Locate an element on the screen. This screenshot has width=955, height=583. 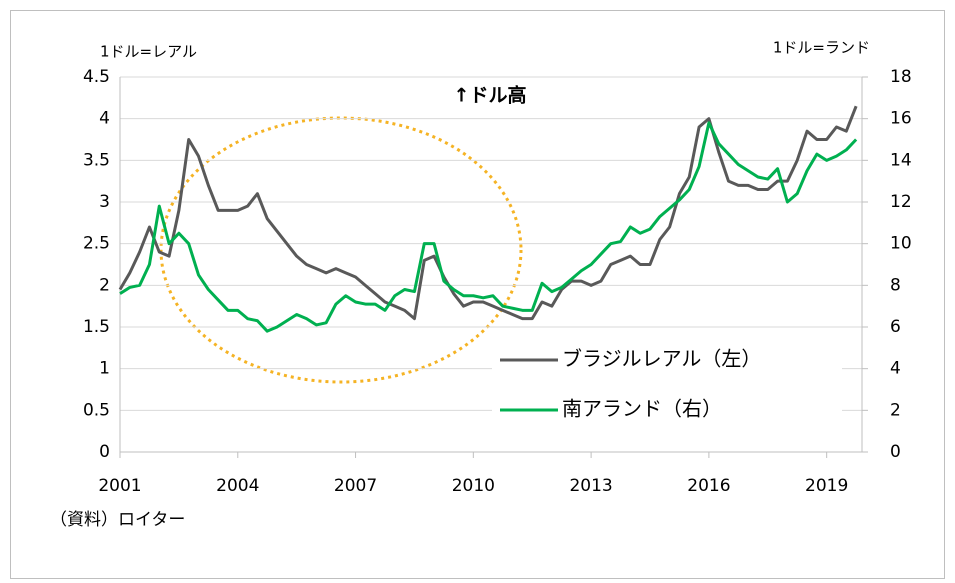
y2-axis-label: 1ドル=ランド is located at coordinates (821, 48).